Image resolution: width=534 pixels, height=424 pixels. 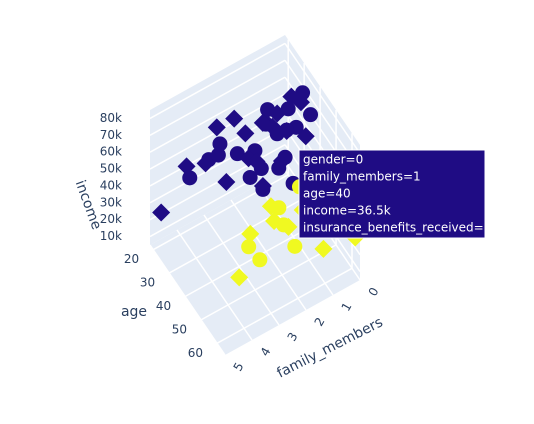 I want to click on hover-text: family_members=1, so click(x=362, y=177).